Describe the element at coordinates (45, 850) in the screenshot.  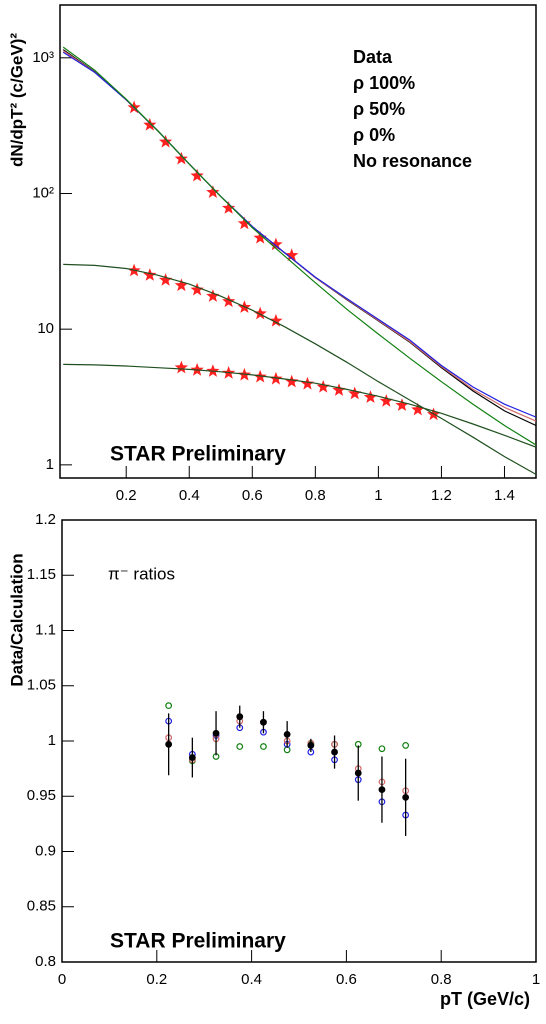
I see `y-tick-label: 0.9` at that location.